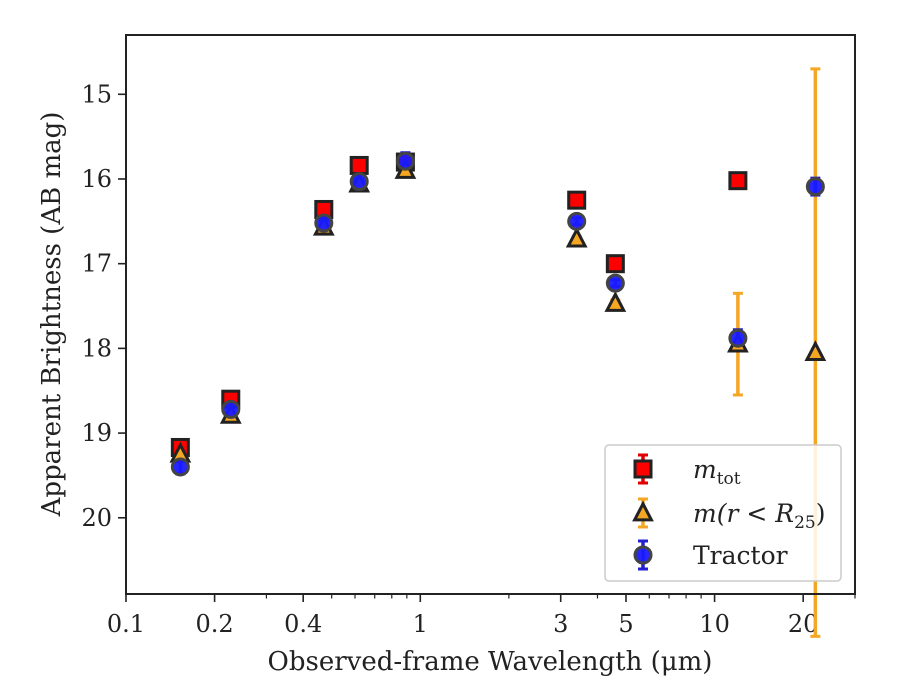  Describe the element at coordinates (490, 662) in the screenshot. I see `x-axis-label: Observed-frame Wavelength (μm)` at that location.